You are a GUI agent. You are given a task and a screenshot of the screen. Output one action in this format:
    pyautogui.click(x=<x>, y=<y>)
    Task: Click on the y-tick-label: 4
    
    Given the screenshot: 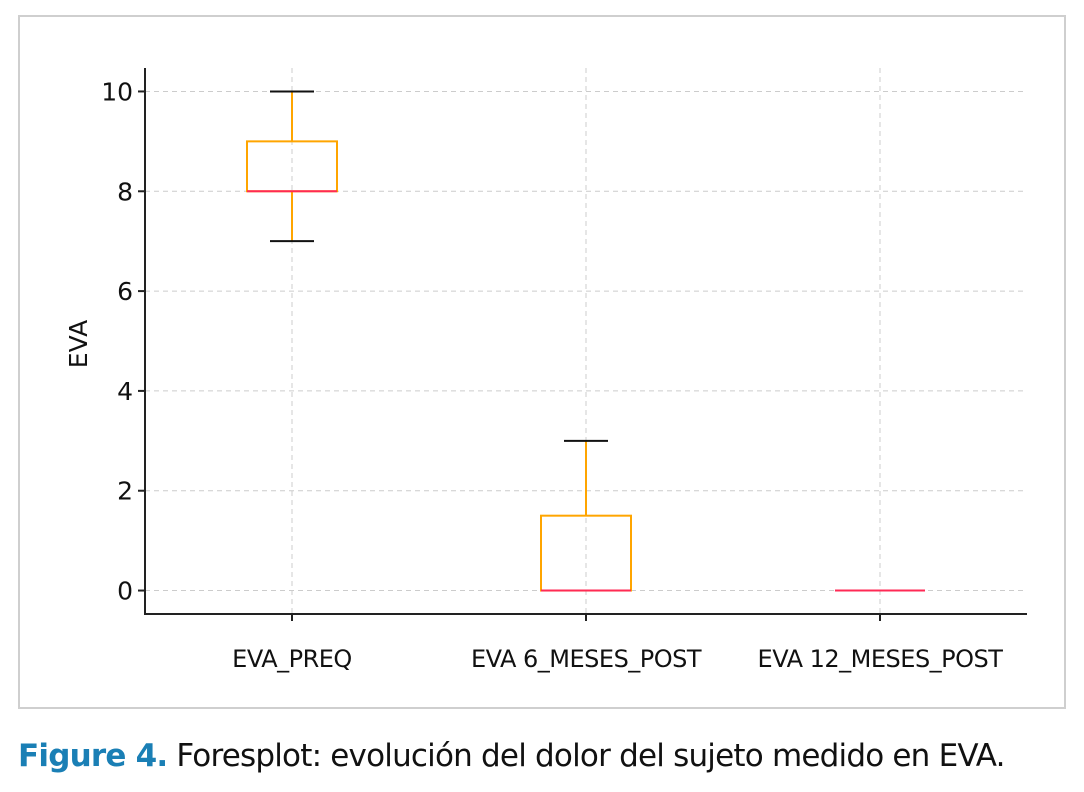 What is the action you would take?
    pyautogui.click(x=125, y=391)
    